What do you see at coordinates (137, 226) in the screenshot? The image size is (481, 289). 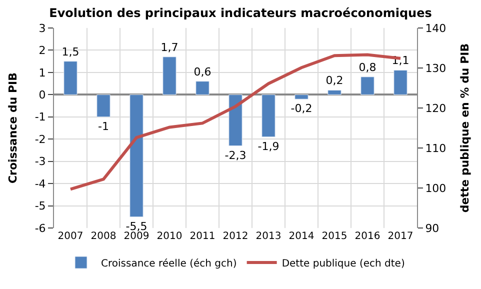 I see `data-label: -5,5` at bounding box center [137, 226].